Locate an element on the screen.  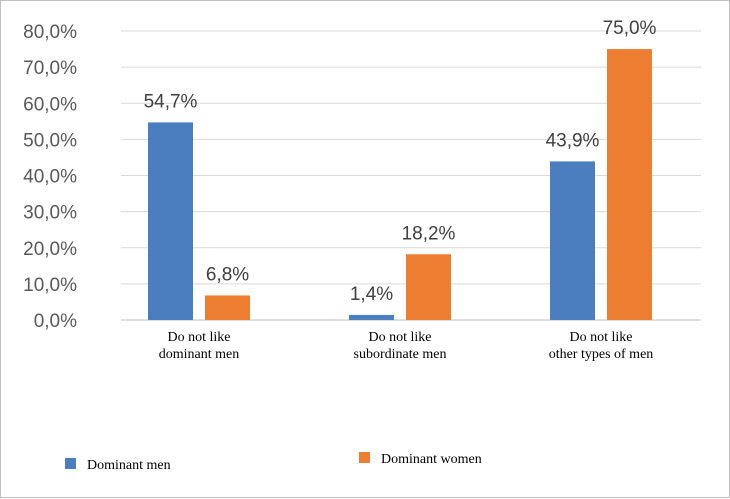
legend: Dominant men Dominant women is located at coordinates (273, 462).